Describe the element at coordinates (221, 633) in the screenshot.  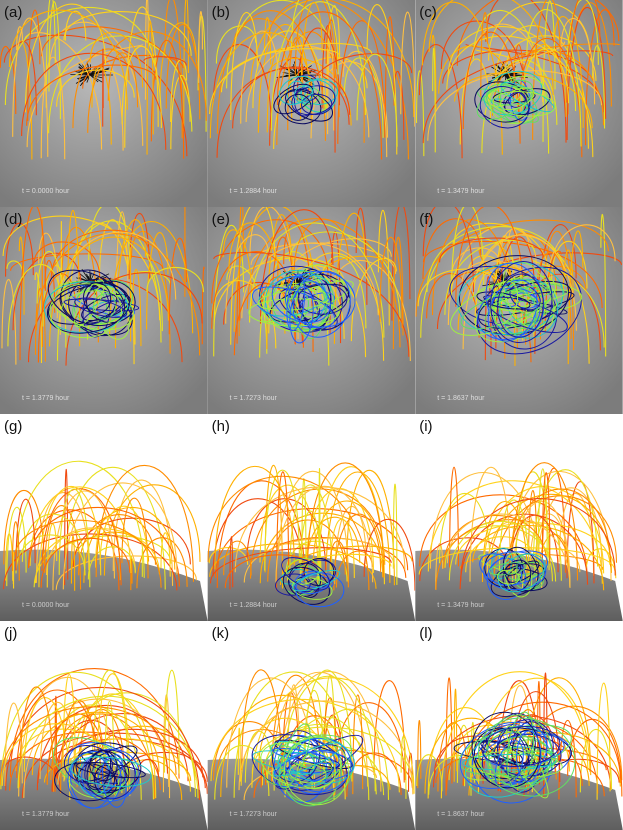
I see `panel-label: (k)` at that location.